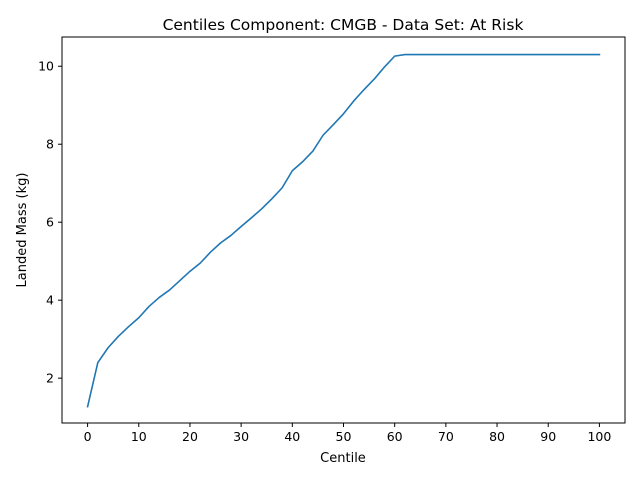  Describe the element at coordinates (50, 144) in the screenshot. I see `y-tick-label: 8` at that location.